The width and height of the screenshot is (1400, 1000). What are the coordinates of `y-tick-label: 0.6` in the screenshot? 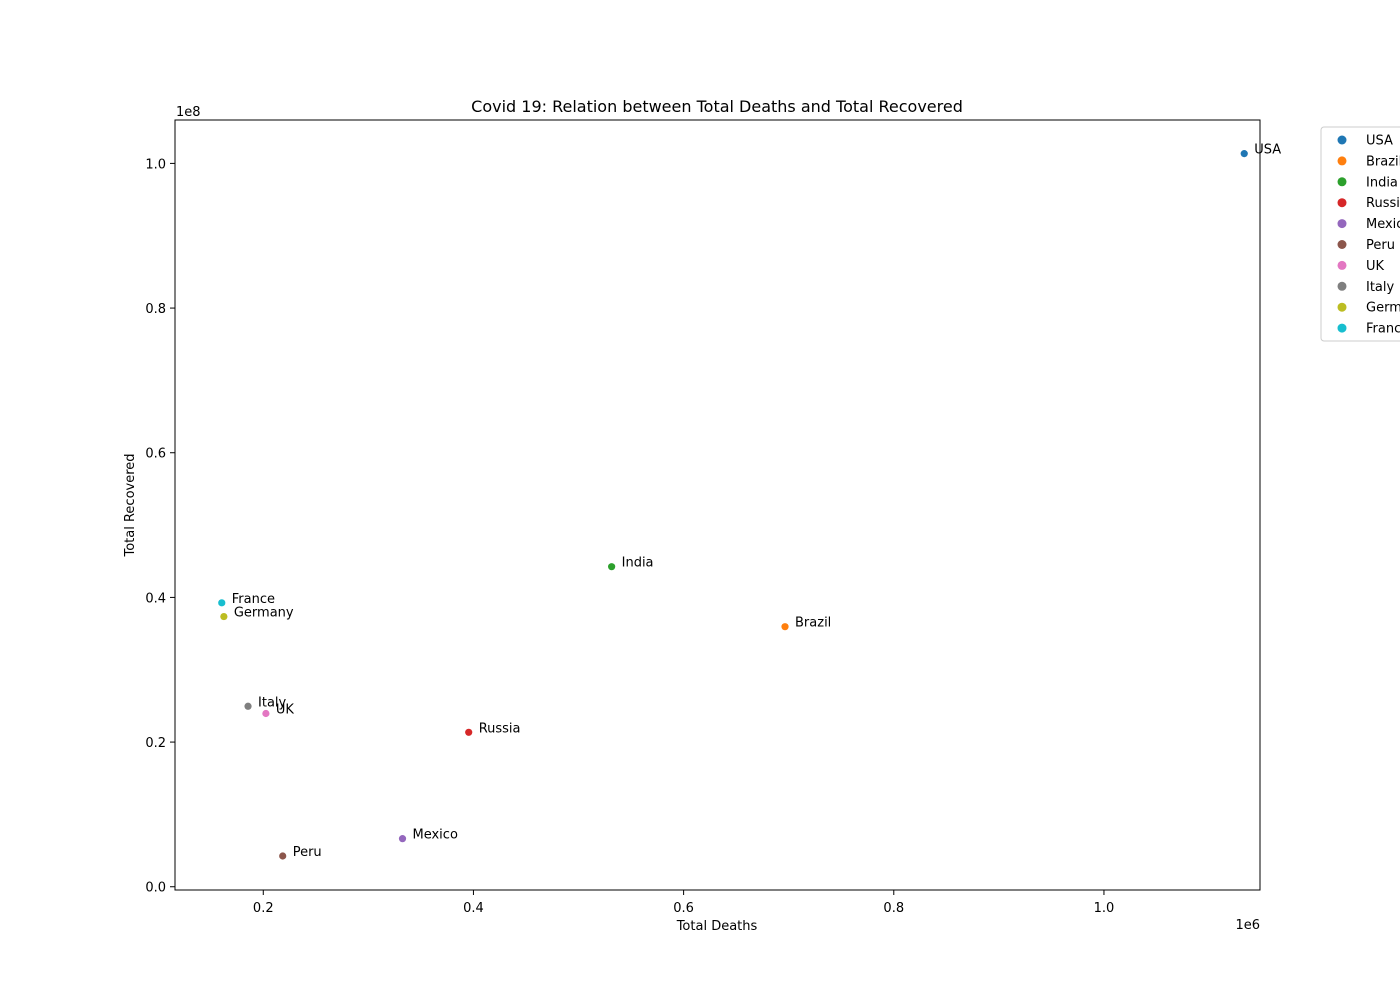 It's located at (155, 454).